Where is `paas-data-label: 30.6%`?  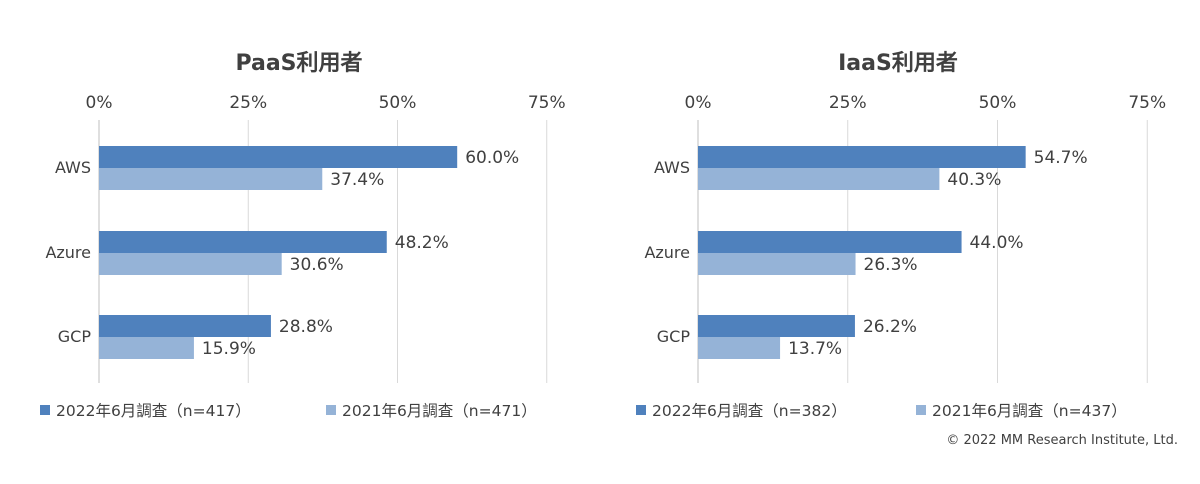 paas-data-label: 30.6% is located at coordinates (317, 265).